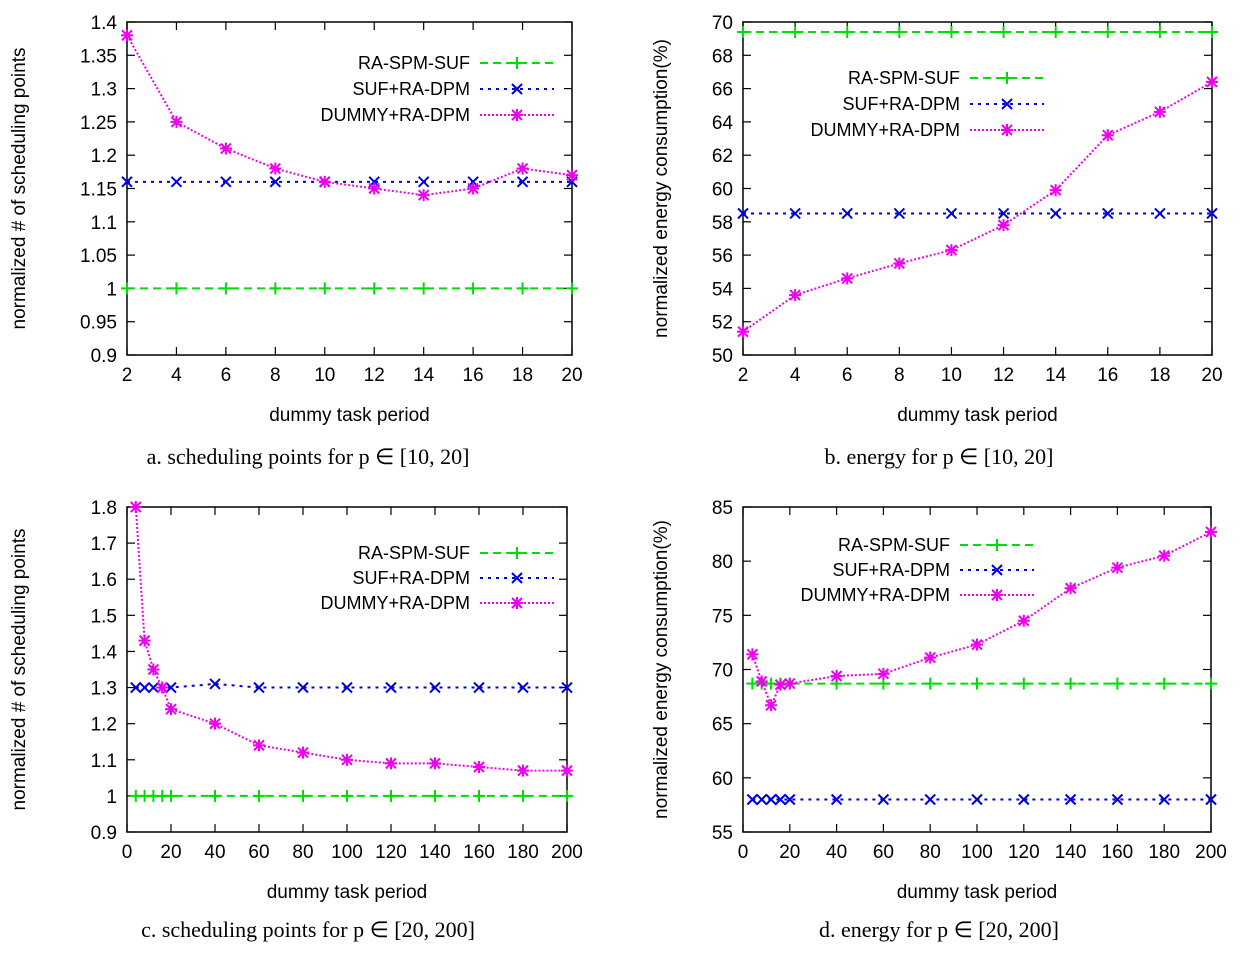 This screenshot has height=954, width=1240. What do you see at coordinates (308, 456) in the screenshot?
I see `panel-caption: a. scheduling points for p ∈ [10, 20]` at bounding box center [308, 456].